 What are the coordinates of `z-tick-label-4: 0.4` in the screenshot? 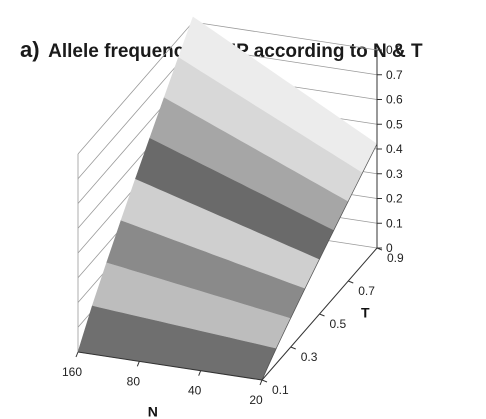 It's located at (394, 149).